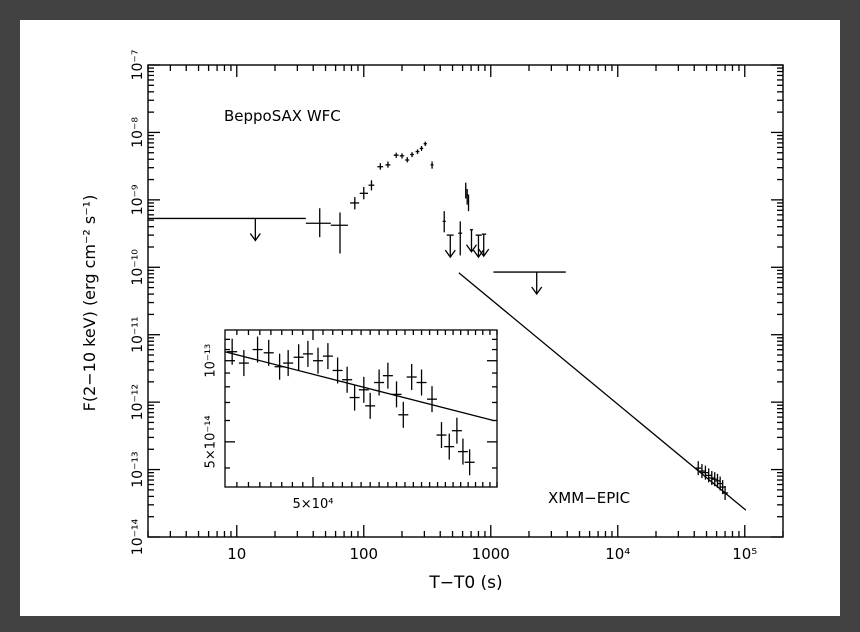  I want to click on inset-frame, so click(361, 408).